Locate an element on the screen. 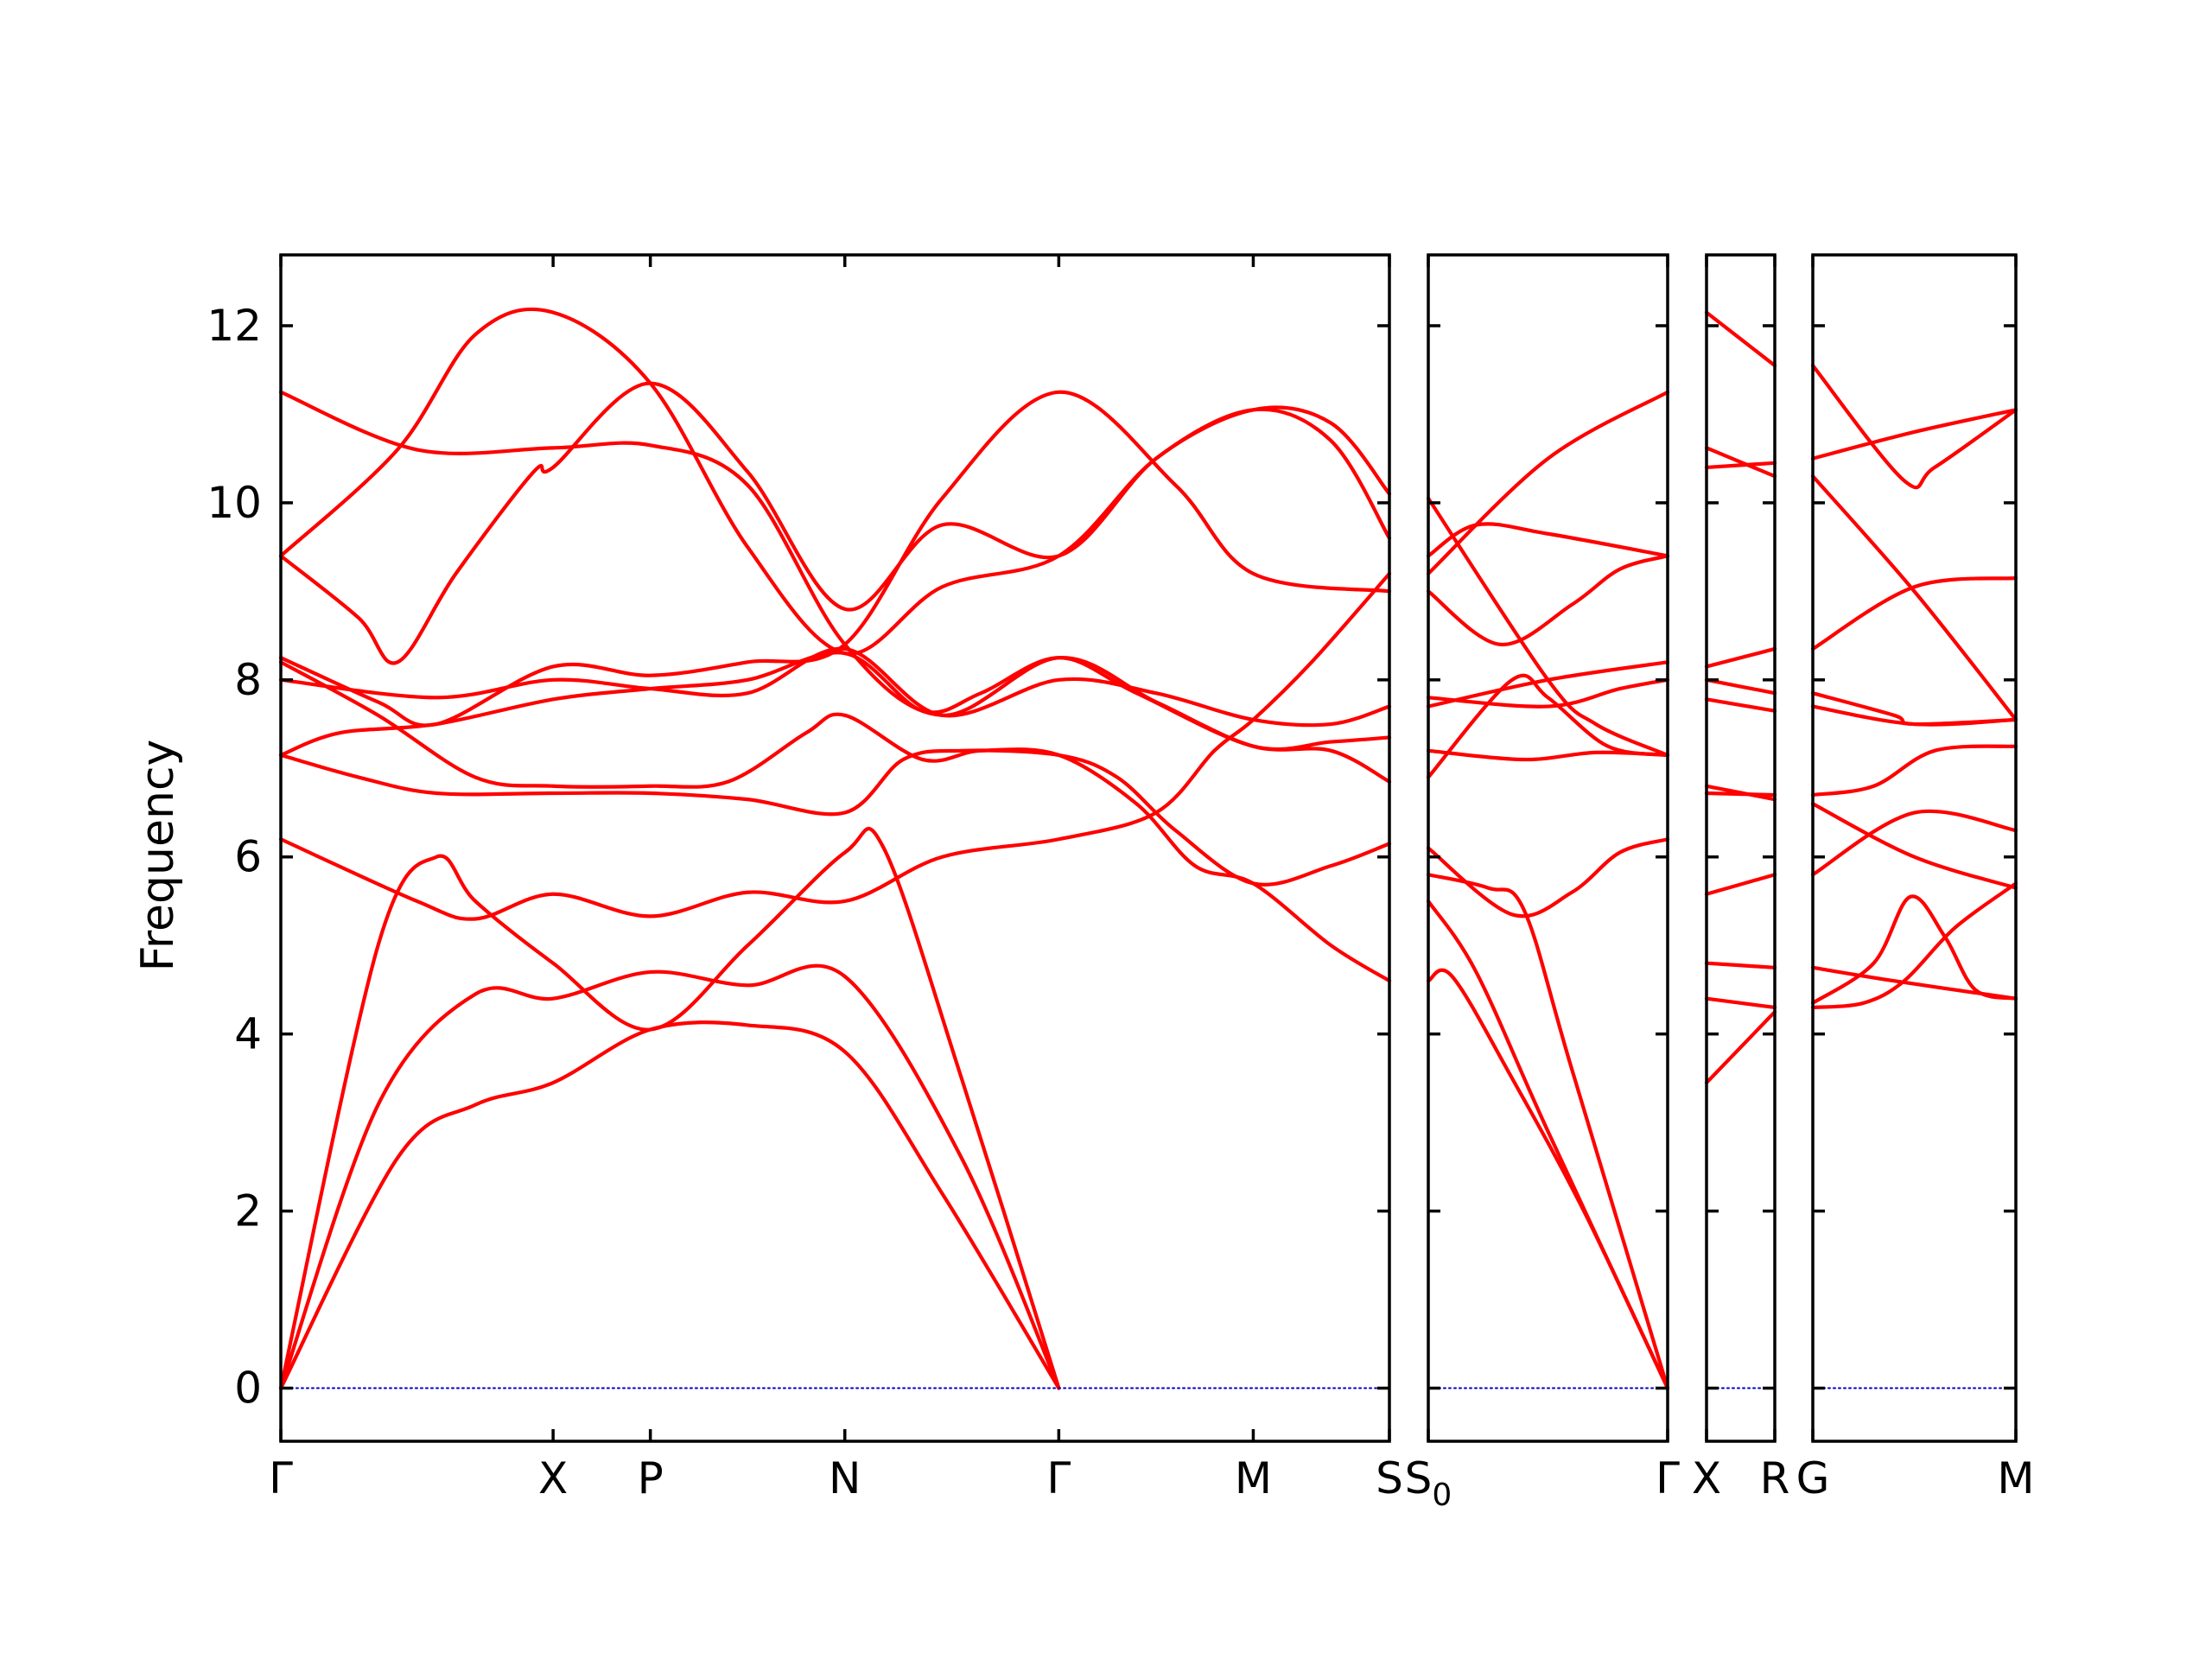 The image size is (2212, 1659). y-tick-label: 0 is located at coordinates (248, 1388).